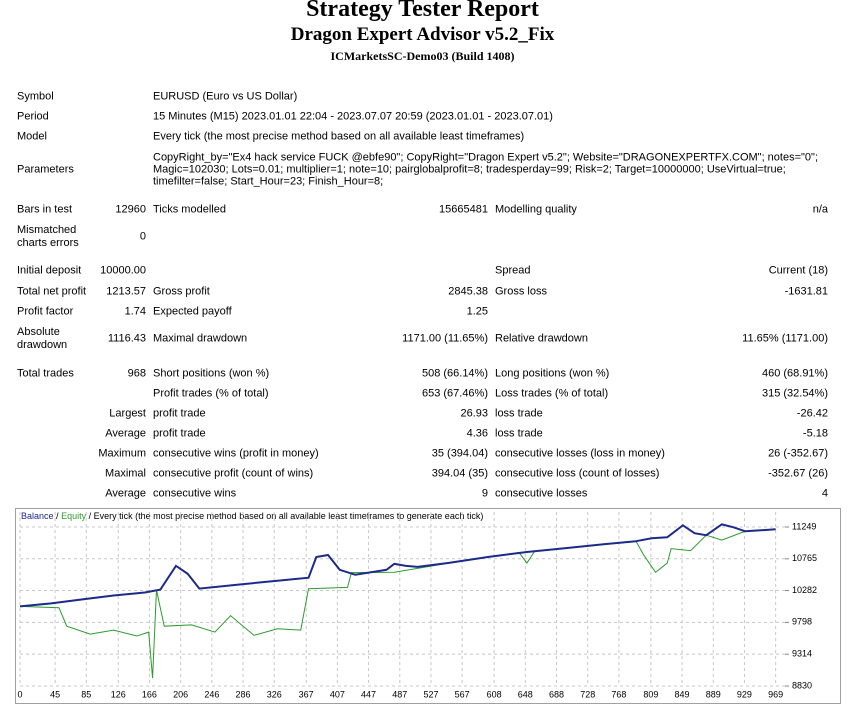 The width and height of the screenshot is (857, 708). Describe the element at coordinates (713, 694) in the screenshot. I see `x-tick-label: 889` at that location.